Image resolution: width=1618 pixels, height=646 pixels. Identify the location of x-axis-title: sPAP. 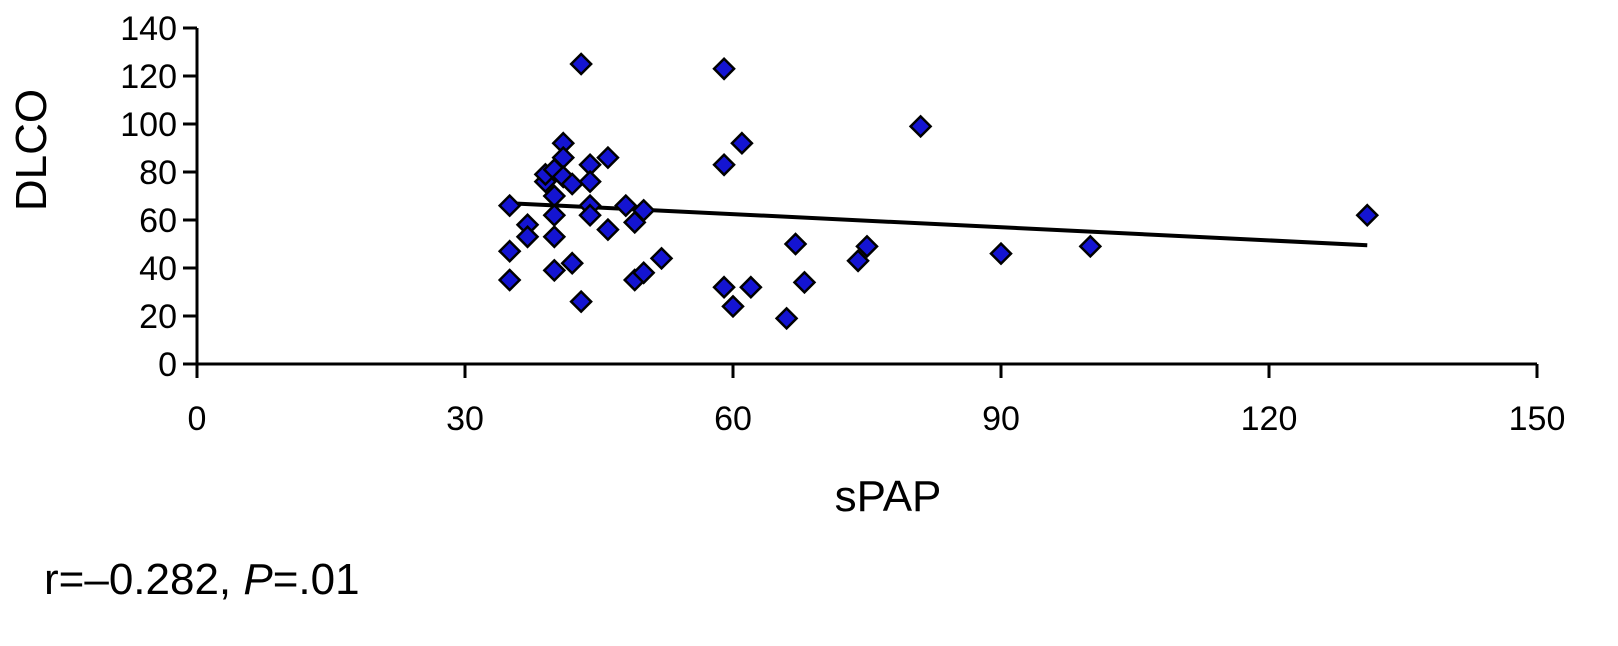
(888, 496).